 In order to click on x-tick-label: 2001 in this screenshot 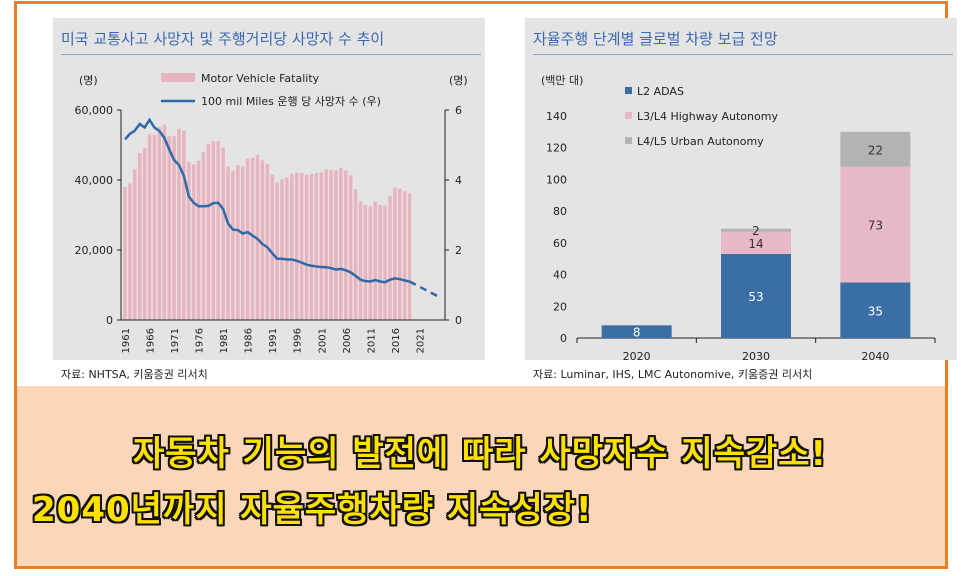, I will do `click(322, 340)`.